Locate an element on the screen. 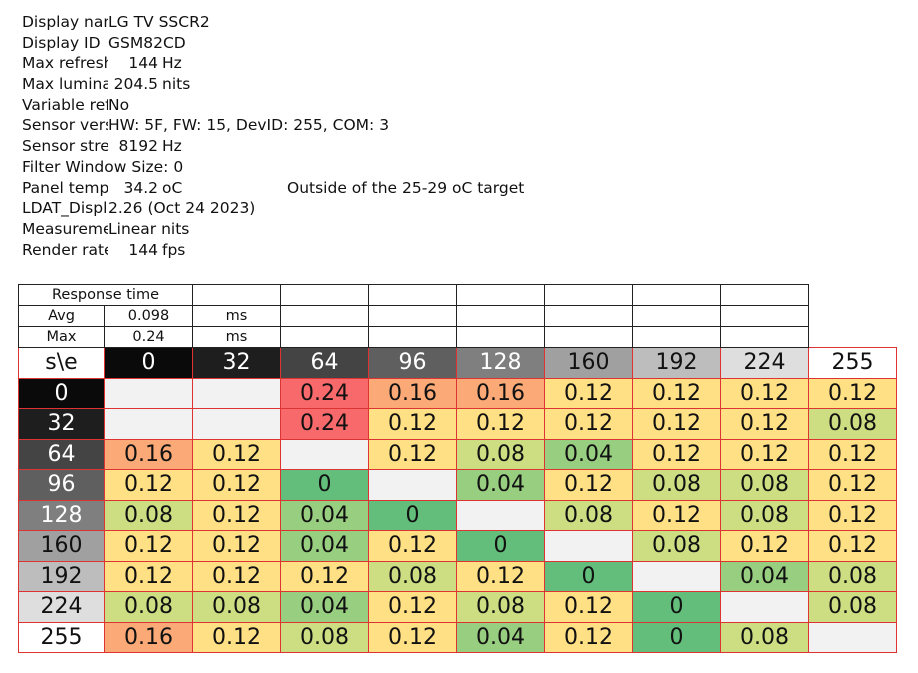 This screenshot has height=673, width=918. matrix-row: 160 0.12 0.12 0.04 0.12 0 0.08 0.12 0.12 is located at coordinates (458, 546).